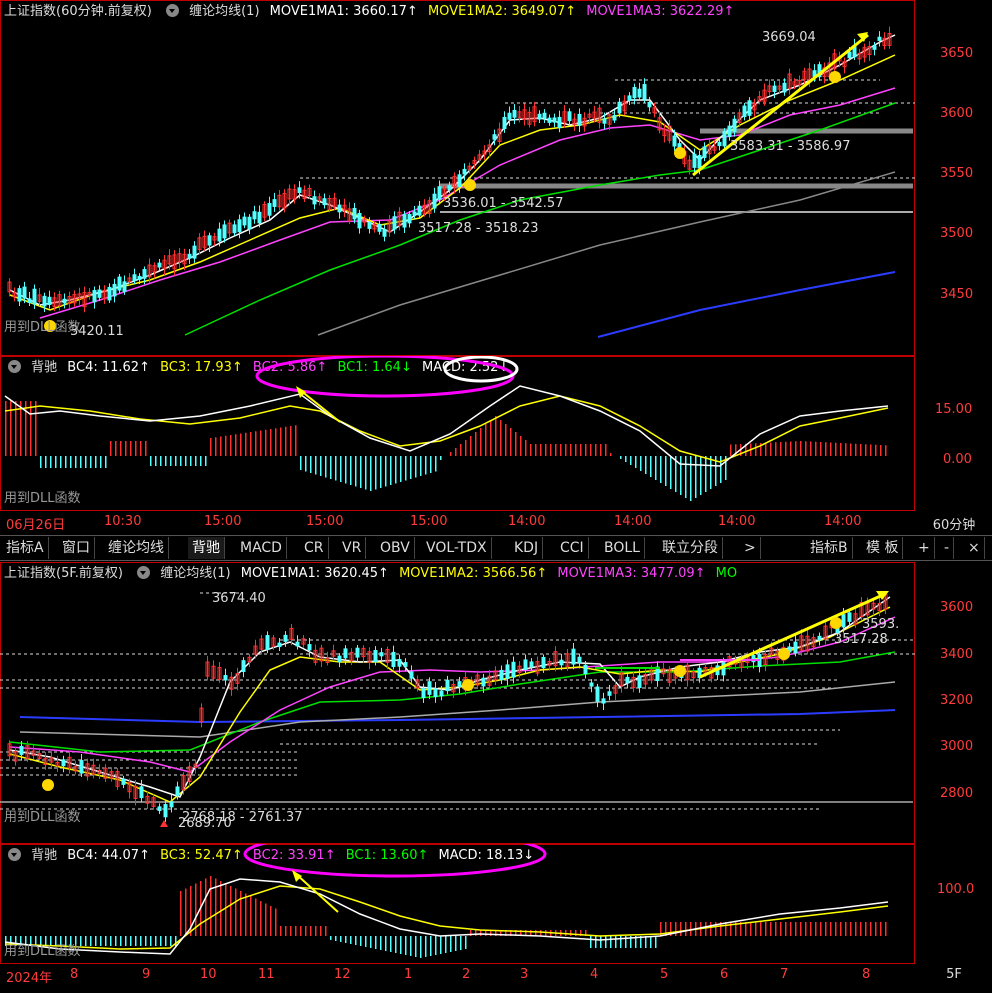 The height and width of the screenshot is (993, 992). Describe the element at coordinates (457, 433) in the screenshot. I see `top-macd-panel` at that location.